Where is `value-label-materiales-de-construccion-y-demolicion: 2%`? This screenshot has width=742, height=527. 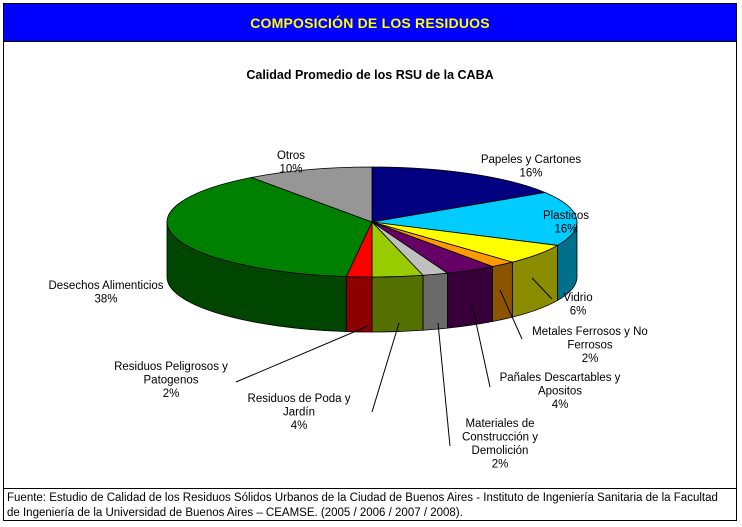 value-label-materiales-de-construccion-y-demolicion: 2% is located at coordinates (500, 465).